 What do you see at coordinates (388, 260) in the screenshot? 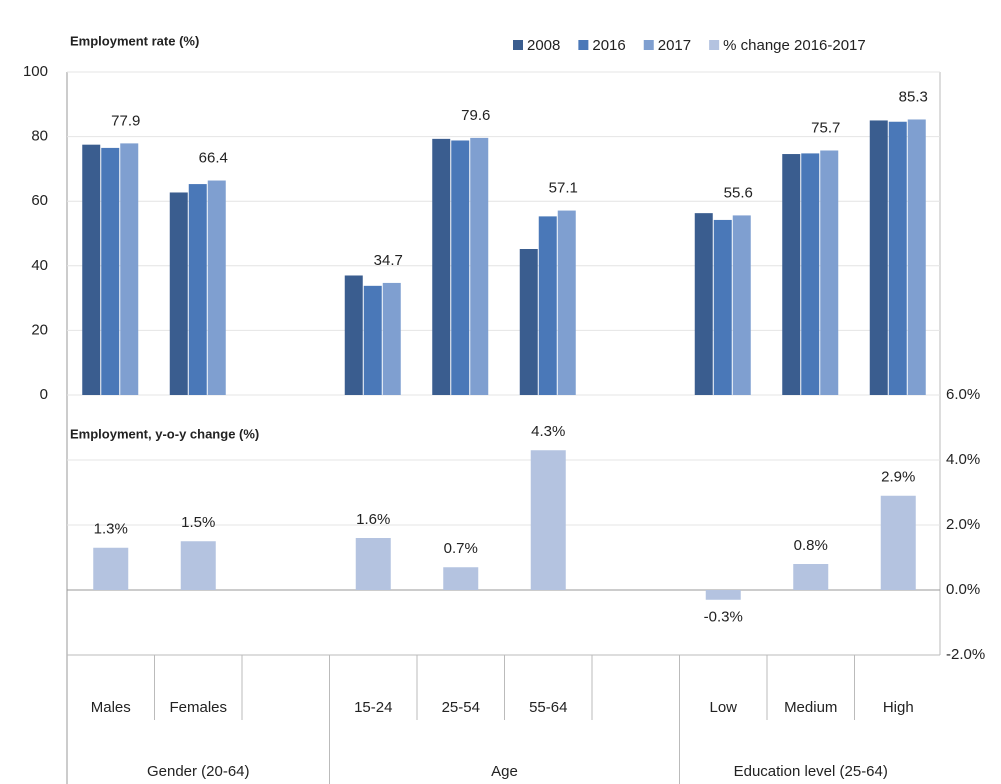
I see `data-label: 34.7` at bounding box center [388, 260].